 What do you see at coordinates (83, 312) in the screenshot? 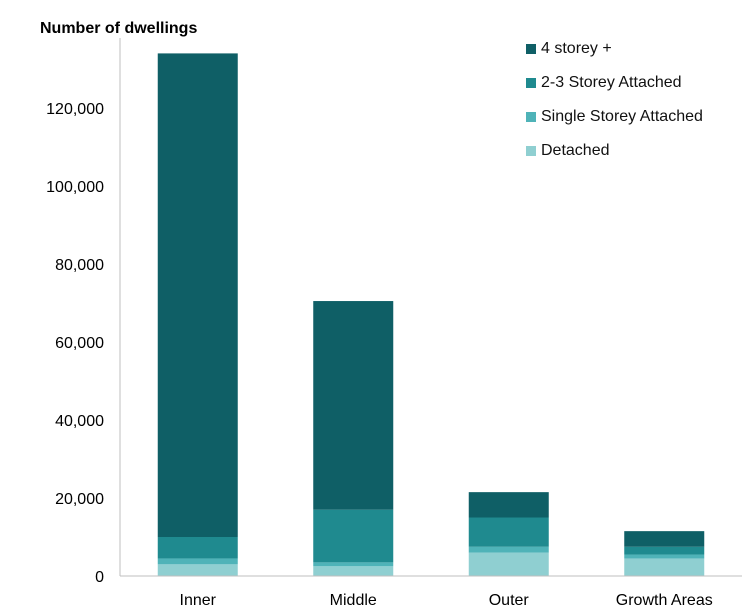
I see `y-axis: 0 20,000 40,000 60,000 80,000 100,000 120,000` at bounding box center [83, 312].